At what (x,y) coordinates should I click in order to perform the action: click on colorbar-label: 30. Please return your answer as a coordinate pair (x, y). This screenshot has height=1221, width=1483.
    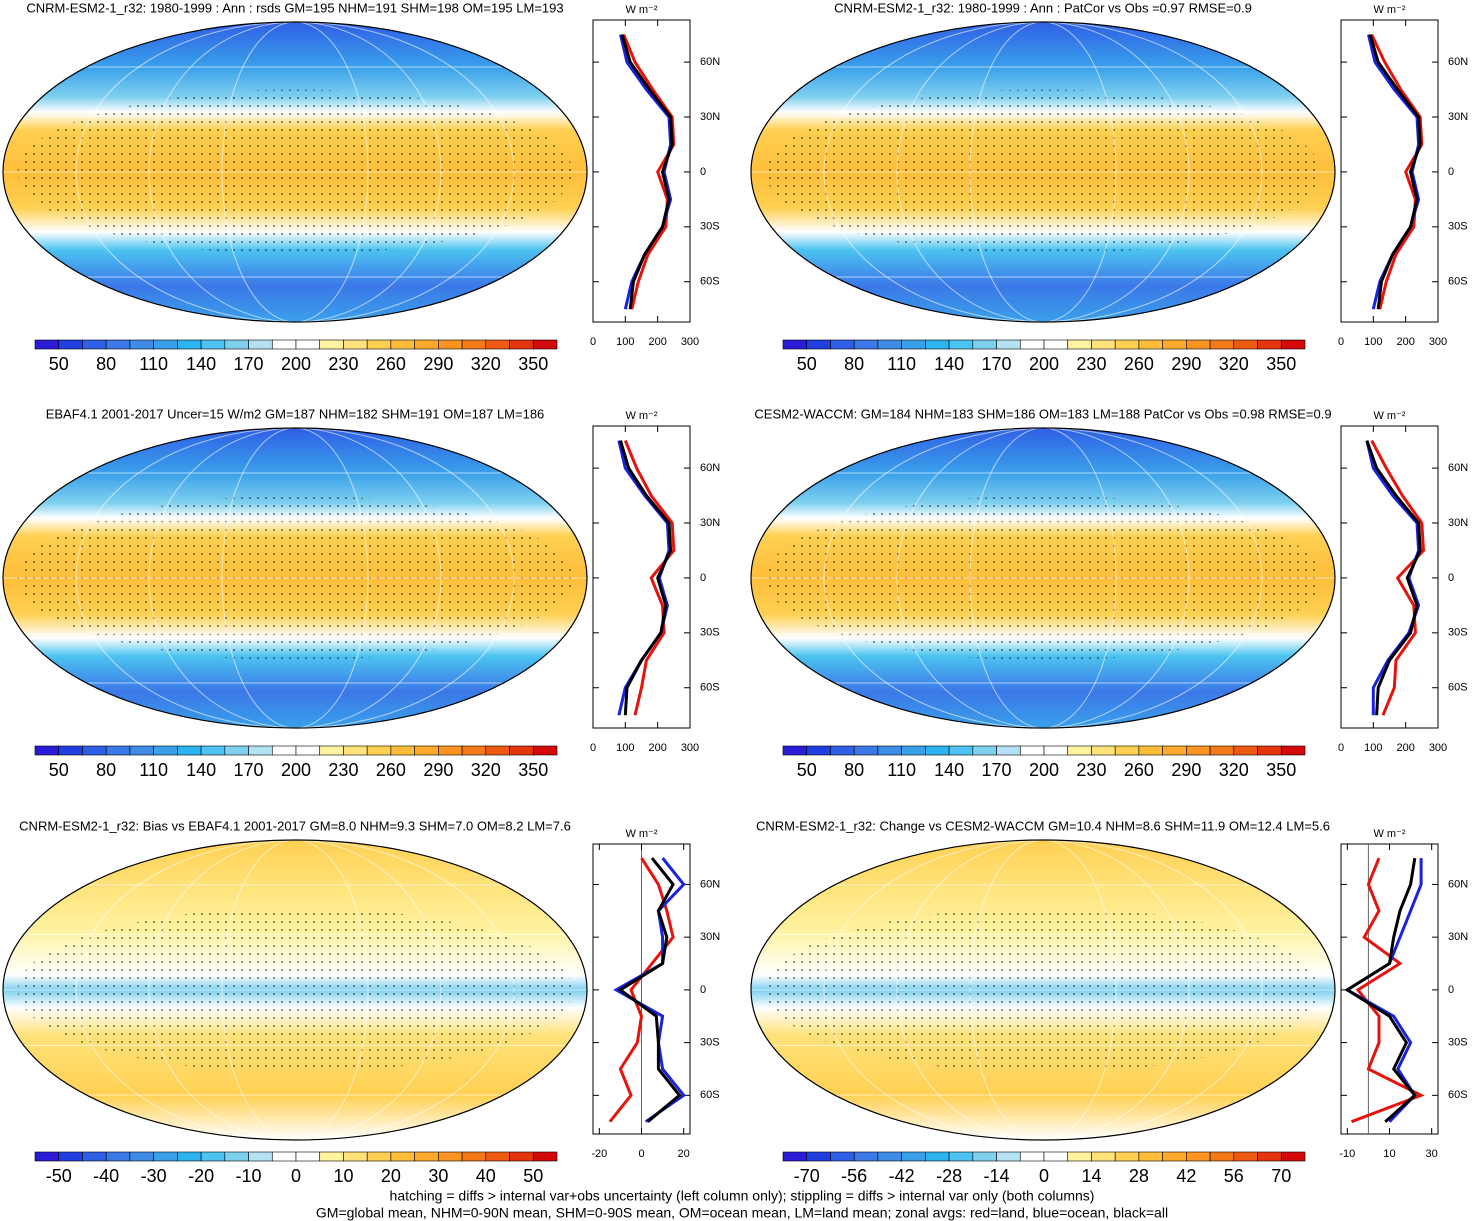
    Looking at the image, I should click on (438, 1176).